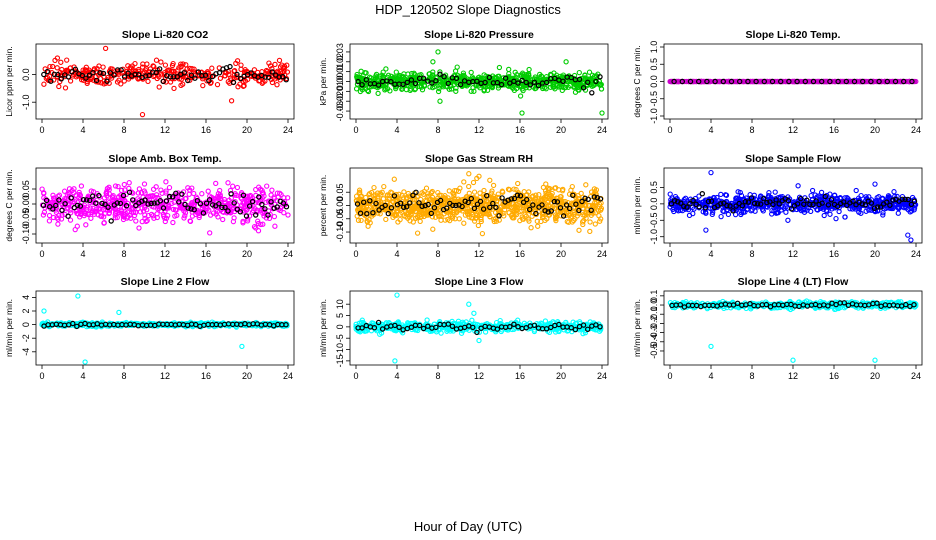  I want to click on y-tick-label: 0.03, so click(340, 52).